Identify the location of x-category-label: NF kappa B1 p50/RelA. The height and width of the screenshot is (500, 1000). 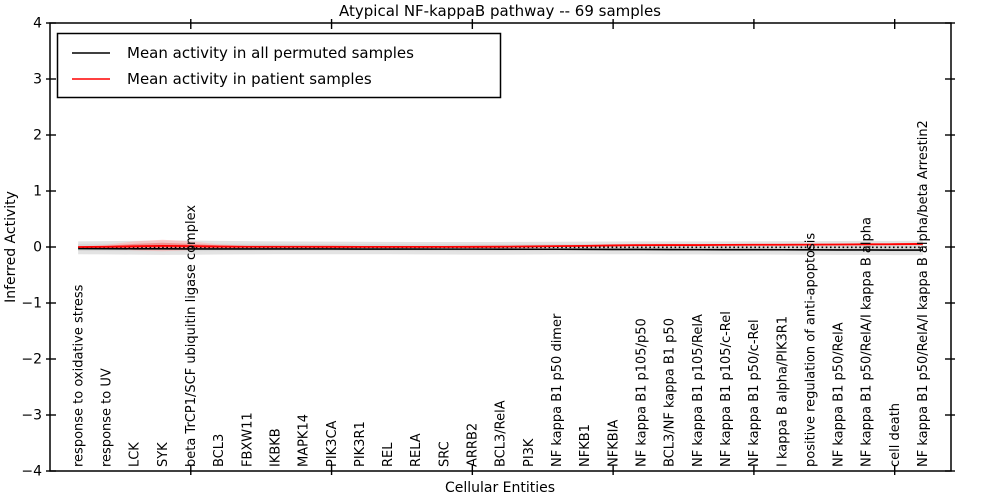
(839, 394).